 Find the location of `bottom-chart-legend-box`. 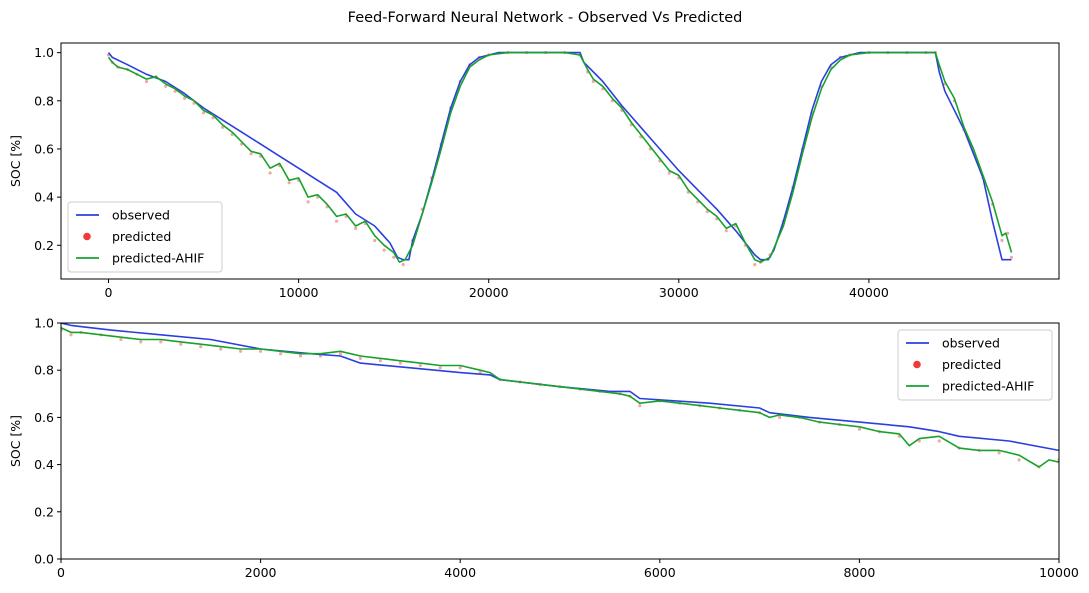

bottom-chart-legend-box is located at coordinates (975, 365).